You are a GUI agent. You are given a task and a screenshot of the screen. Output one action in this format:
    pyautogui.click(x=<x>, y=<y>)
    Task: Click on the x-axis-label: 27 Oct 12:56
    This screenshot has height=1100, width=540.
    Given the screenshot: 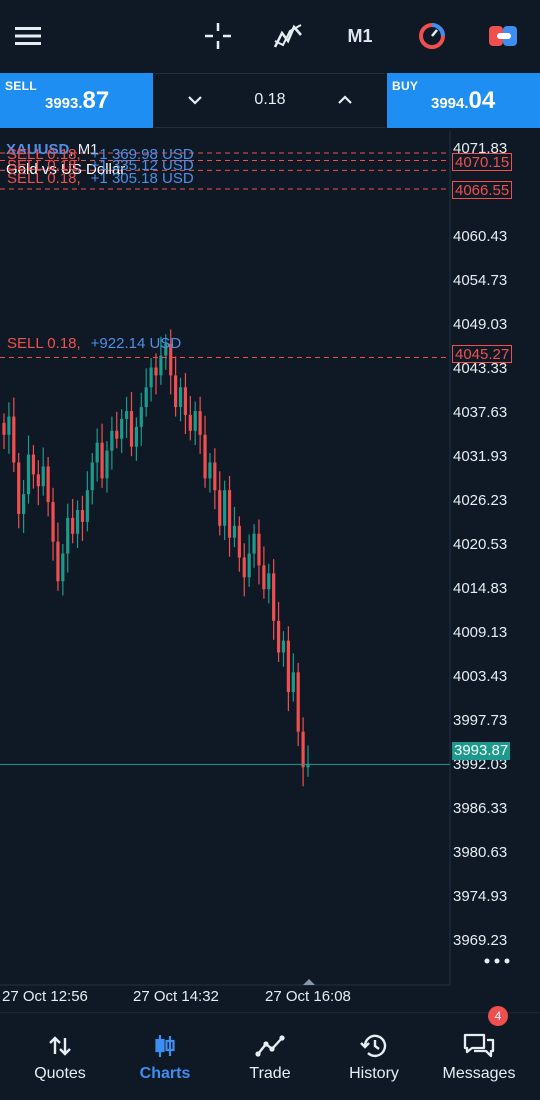 What is the action you would take?
    pyautogui.click(x=45, y=996)
    